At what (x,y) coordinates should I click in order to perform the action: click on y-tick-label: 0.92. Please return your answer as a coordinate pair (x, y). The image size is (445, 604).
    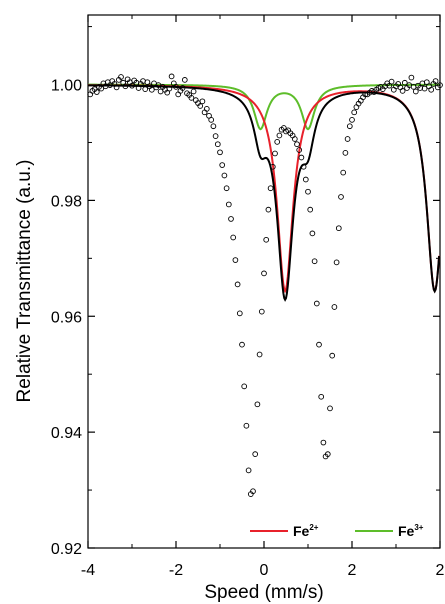
    Looking at the image, I should click on (66, 549).